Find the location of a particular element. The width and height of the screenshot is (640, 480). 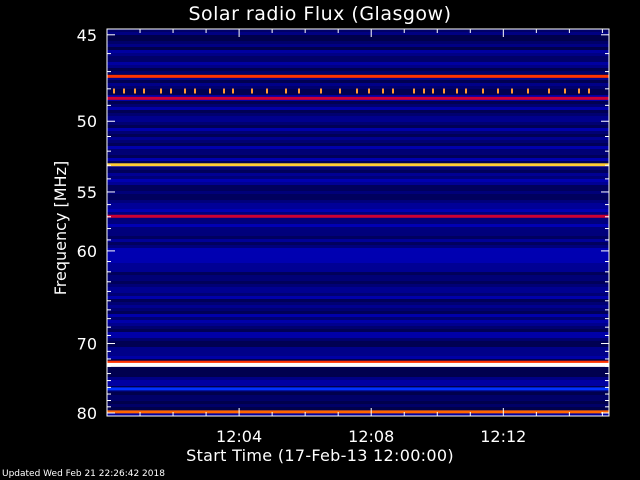

x-axis-label: Start Time (17-Feb-13 12:00:00) is located at coordinates (320, 455).